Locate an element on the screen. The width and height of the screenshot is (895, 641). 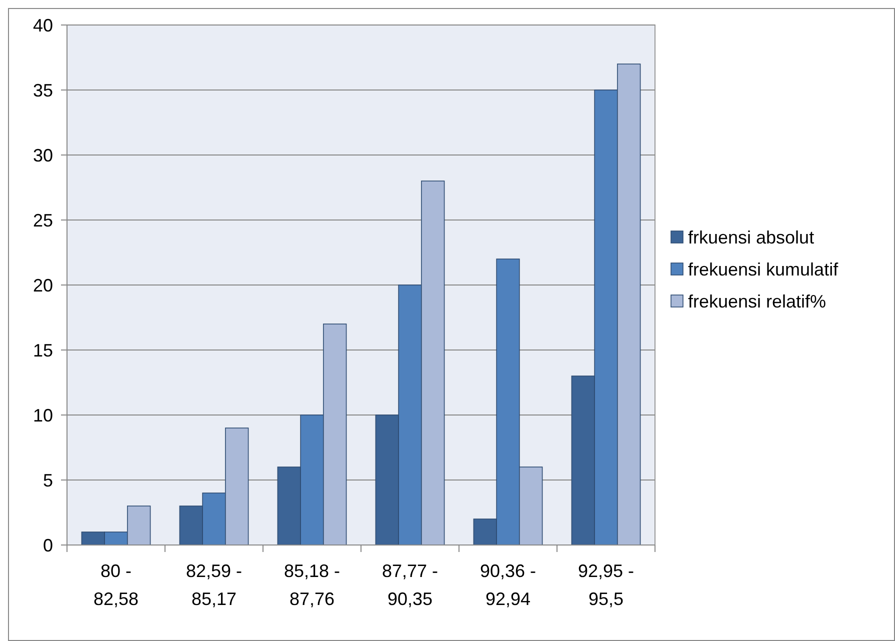
legend-label: frekuensi relatif% is located at coordinates (757, 301).